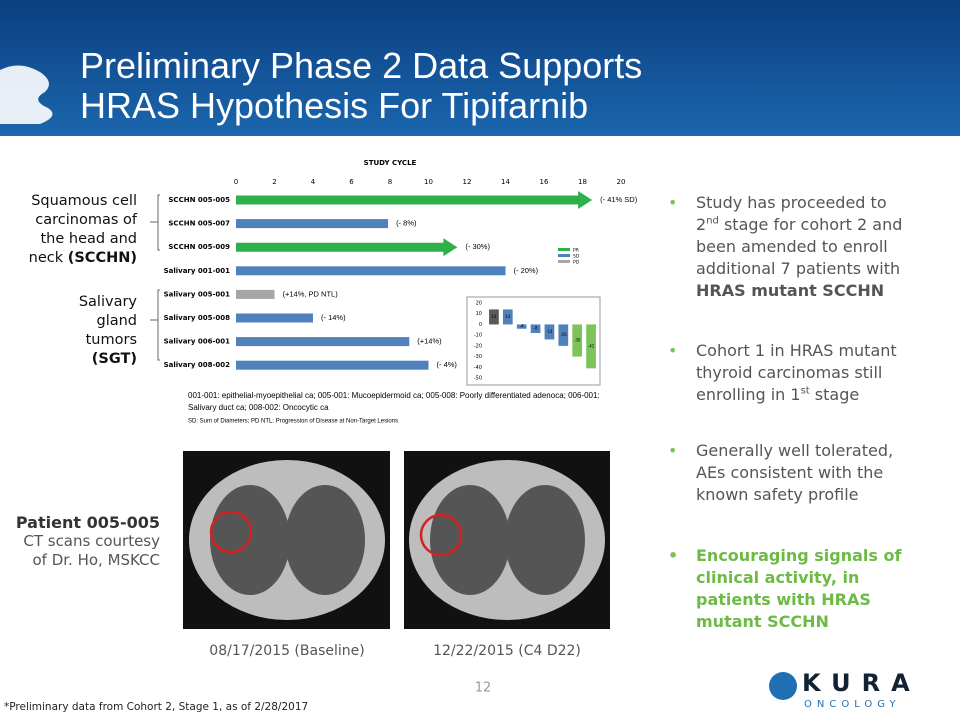 The height and width of the screenshot is (720, 960). Describe the element at coordinates (199, 224) in the screenshot. I see `y-tick-label: SCCHN 005-007` at that location.